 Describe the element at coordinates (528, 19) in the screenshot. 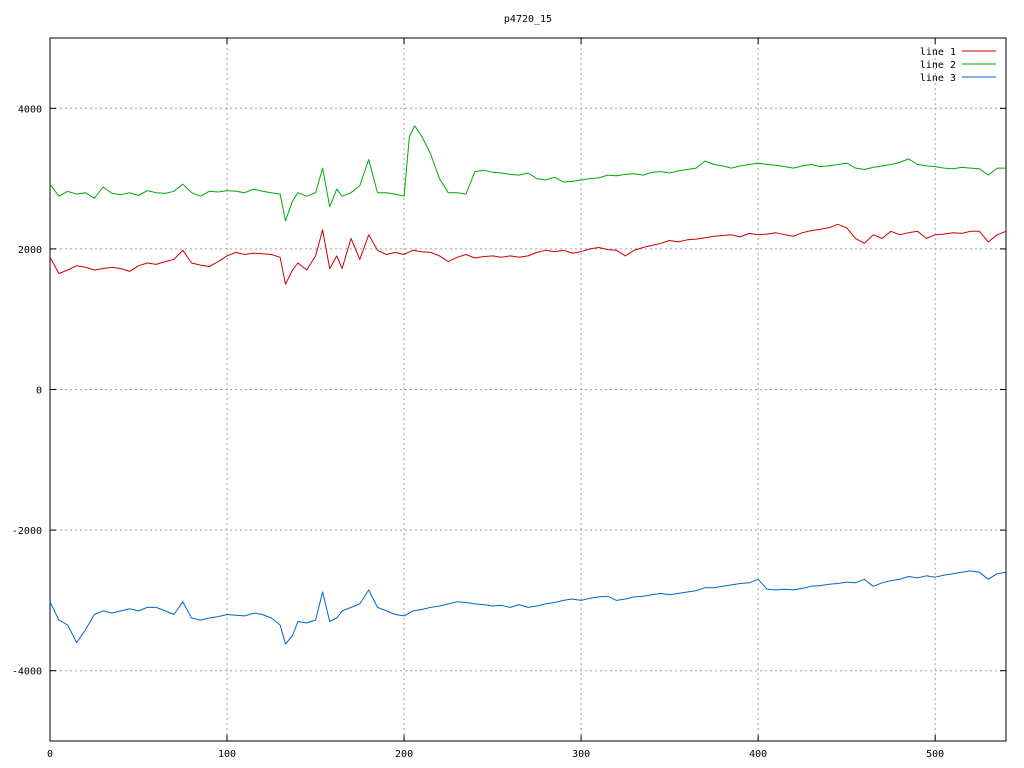

I see `chart-title: p4720_15` at that location.